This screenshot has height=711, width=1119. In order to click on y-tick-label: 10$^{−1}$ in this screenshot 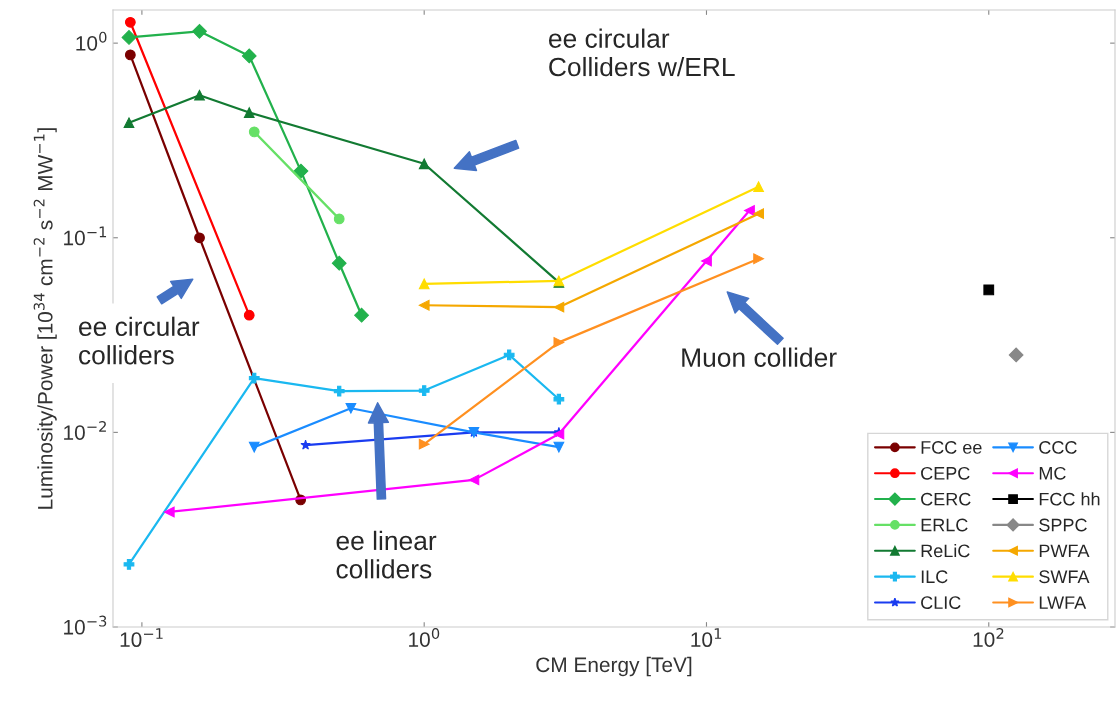, I will do `click(85, 236)`.